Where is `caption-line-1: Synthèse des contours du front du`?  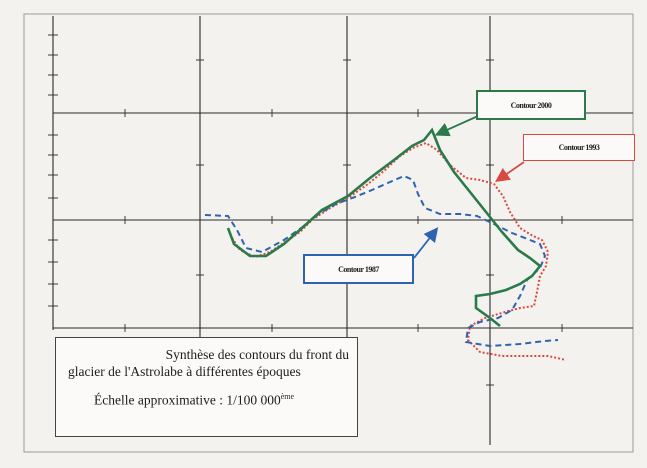 caption-line-1: Synthèse des contours du front du is located at coordinates (257, 354).